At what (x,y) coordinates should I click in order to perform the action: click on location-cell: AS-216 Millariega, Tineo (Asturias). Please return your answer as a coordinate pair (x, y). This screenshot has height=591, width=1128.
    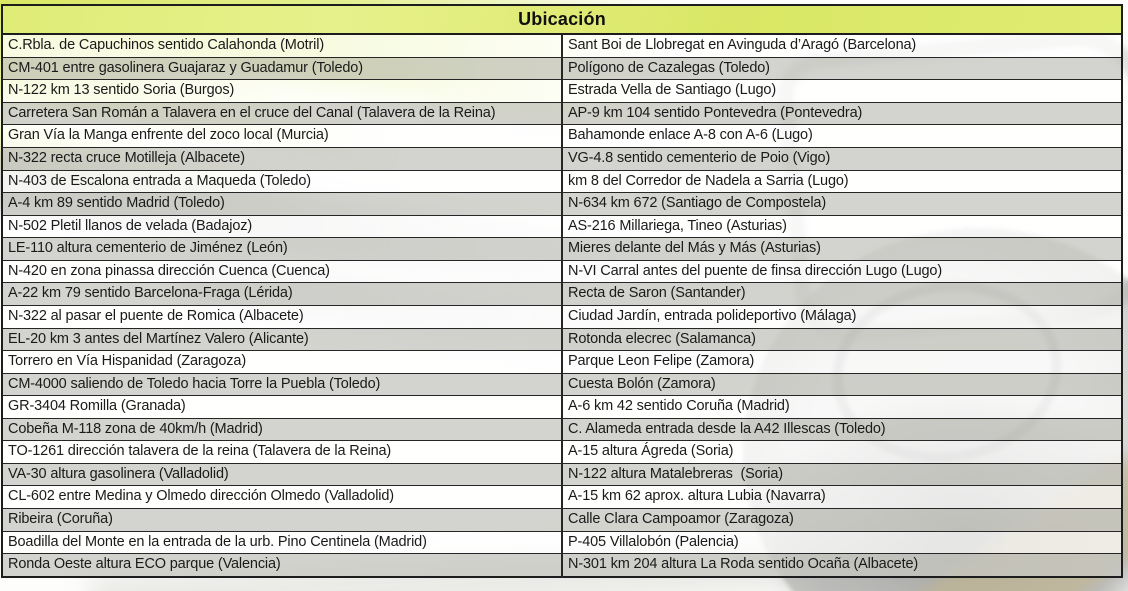
    Looking at the image, I should click on (842, 226).